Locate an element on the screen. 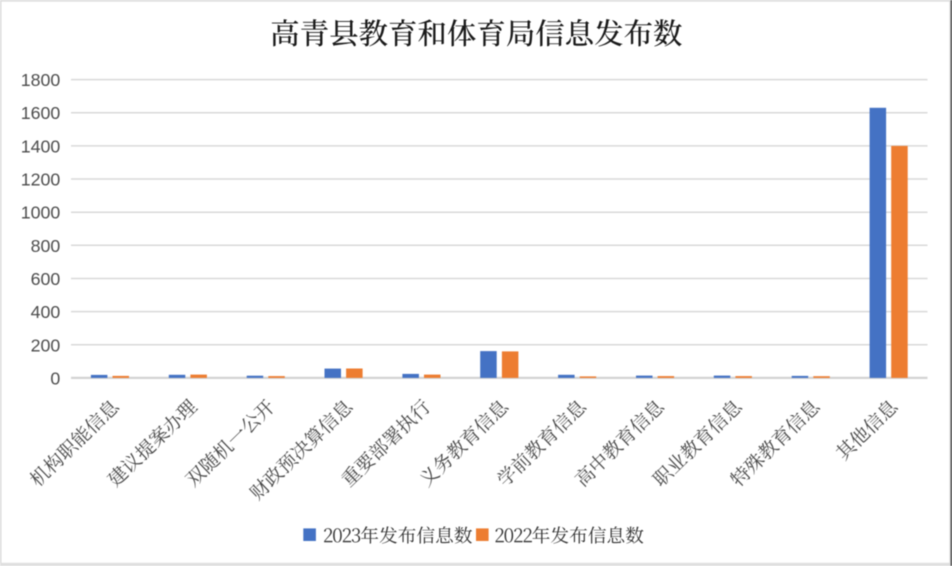 The width and height of the screenshot is (952, 566). svg-text: 1200 is located at coordinates (41, 180).